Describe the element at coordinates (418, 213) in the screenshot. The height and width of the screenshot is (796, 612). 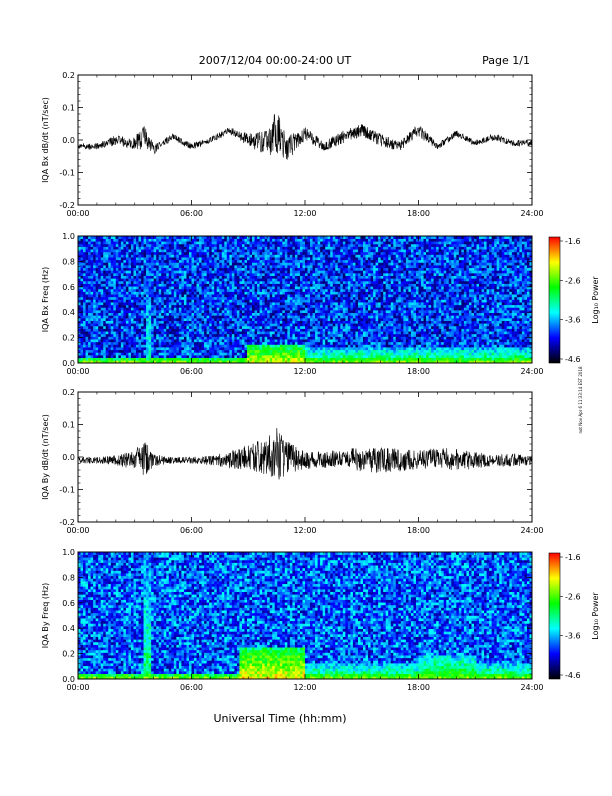
I see `x-tick-label: 18:00` at that location.